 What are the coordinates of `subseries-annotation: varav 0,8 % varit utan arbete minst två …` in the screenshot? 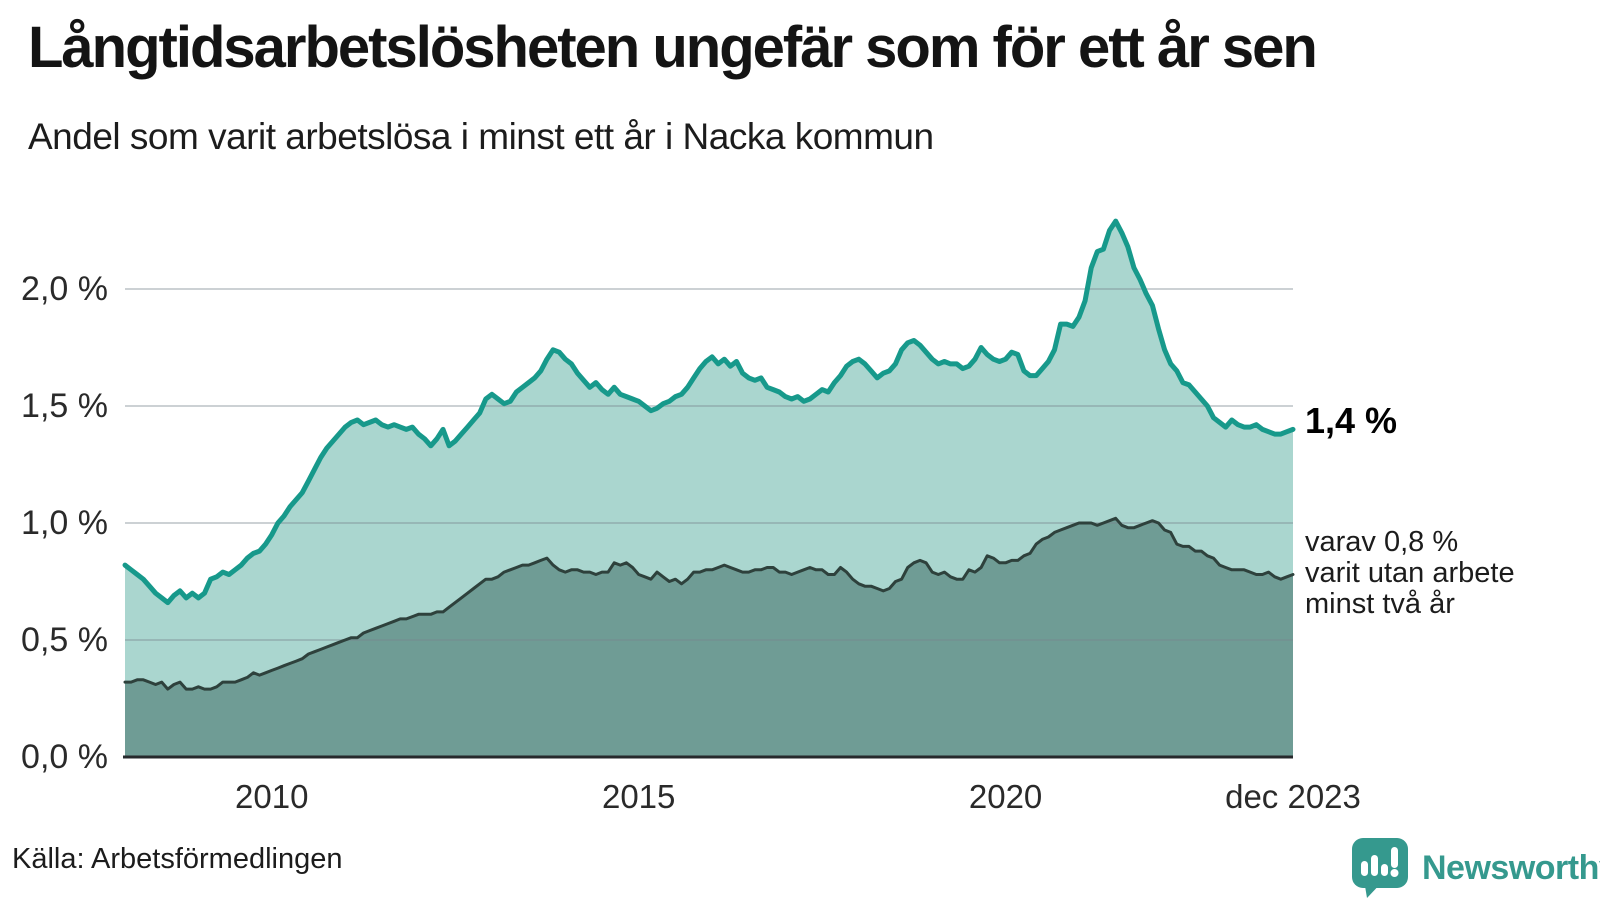 It's located at (1410, 573).